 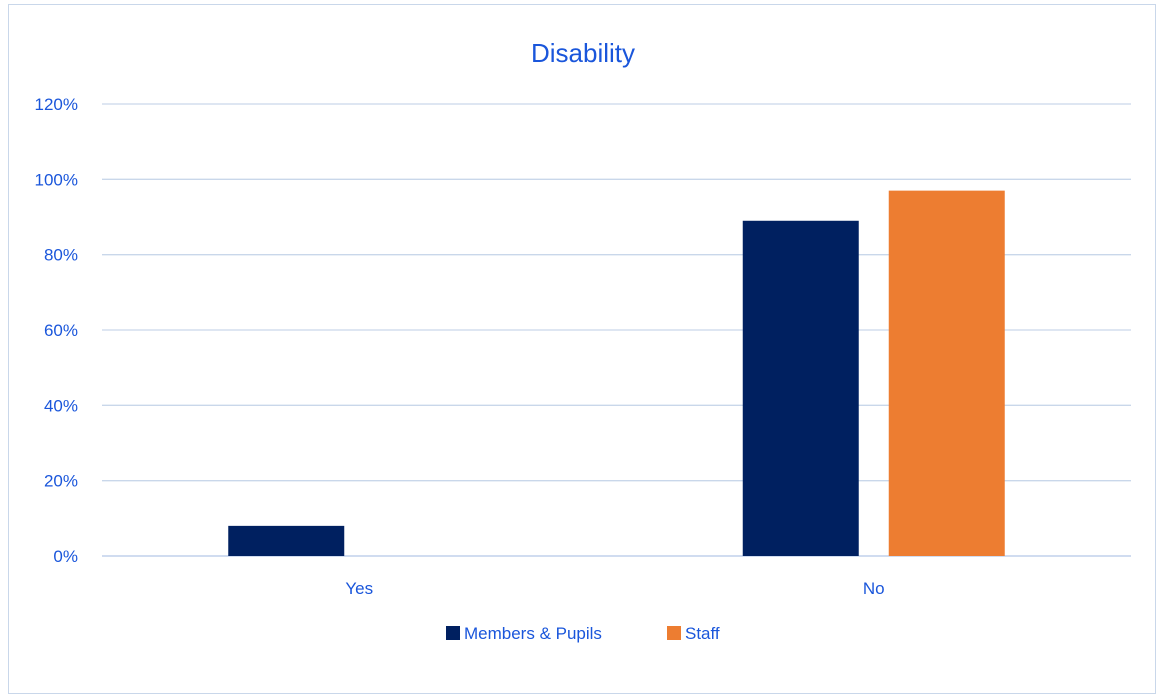 What do you see at coordinates (61, 481) in the screenshot?
I see `y-tick-label: 20%` at bounding box center [61, 481].